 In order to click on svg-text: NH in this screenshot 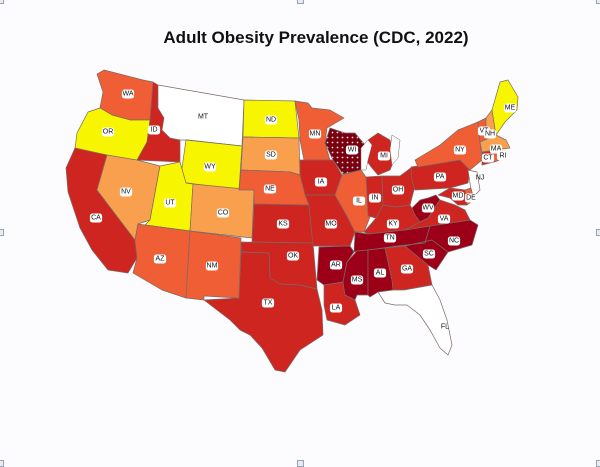, I will do `click(490, 134)`.